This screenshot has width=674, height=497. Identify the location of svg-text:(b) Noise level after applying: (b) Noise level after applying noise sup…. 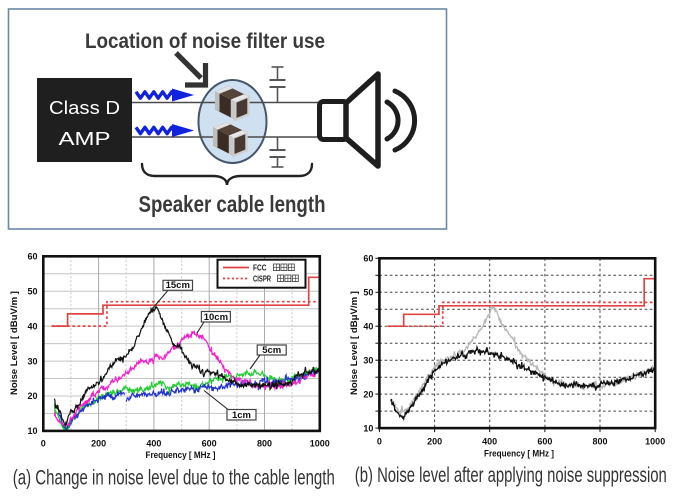
(511, 475).